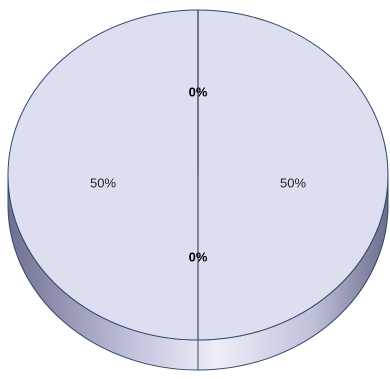 This screenshot has height=379, width=390. What do you see at coordinates (198, 92) in the screenshot?
I see `pie-slice-label-3: 0%` at bounding box center [198, 92].